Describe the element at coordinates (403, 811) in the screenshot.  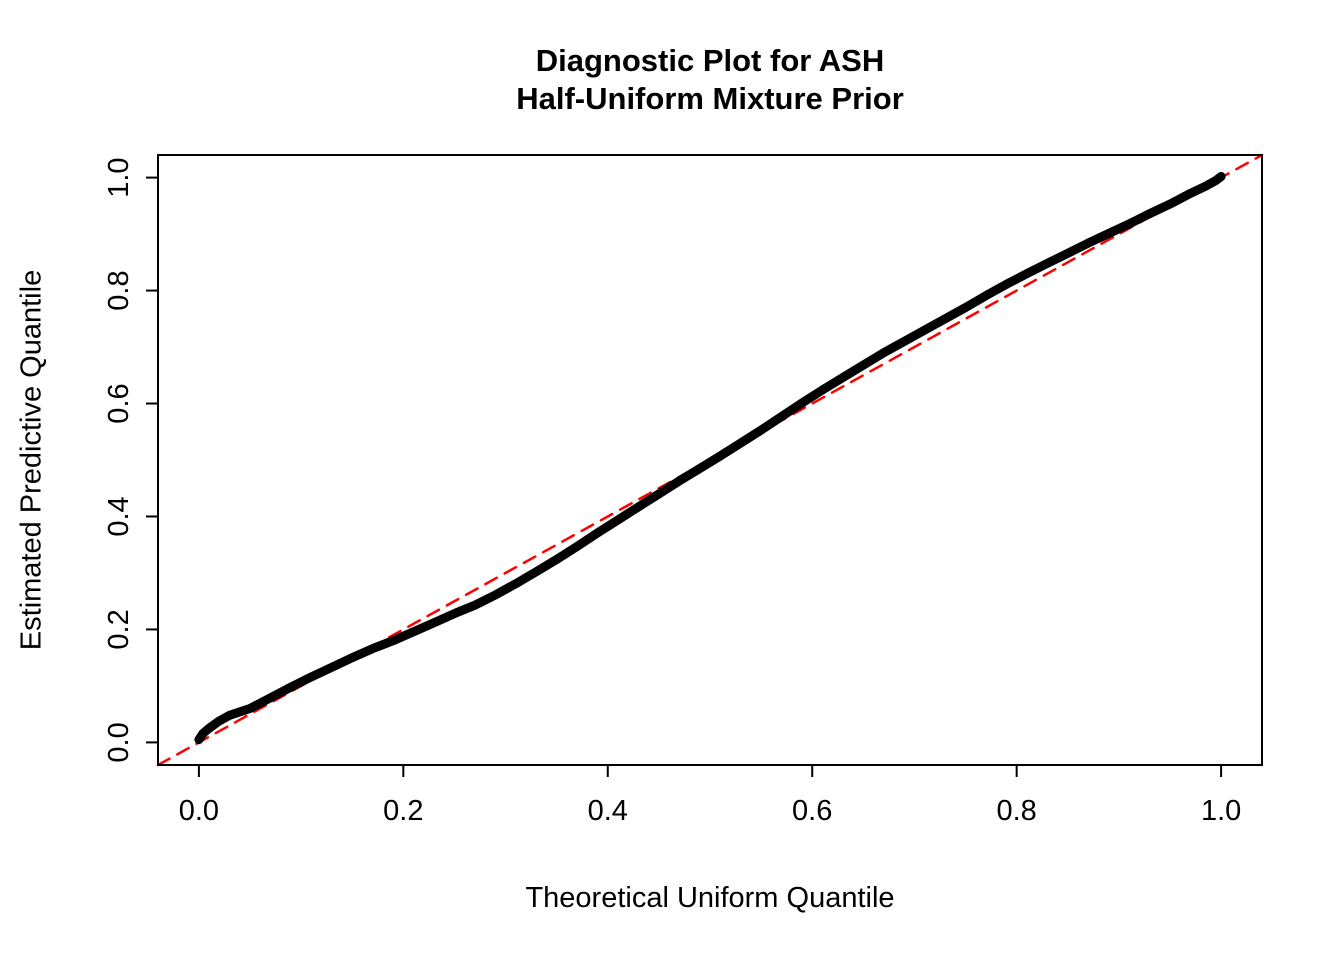
I see `x-tick-label: 0.2` at that location.